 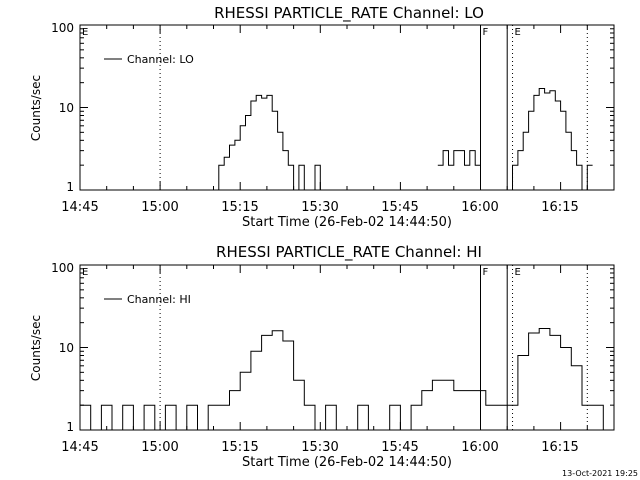 What do you see at coordinates (349, 252) in the screenshot?
I see `chart-title: RHESSI PARTICLE_RATE Channel: HI` at bounding box center [349, 252].